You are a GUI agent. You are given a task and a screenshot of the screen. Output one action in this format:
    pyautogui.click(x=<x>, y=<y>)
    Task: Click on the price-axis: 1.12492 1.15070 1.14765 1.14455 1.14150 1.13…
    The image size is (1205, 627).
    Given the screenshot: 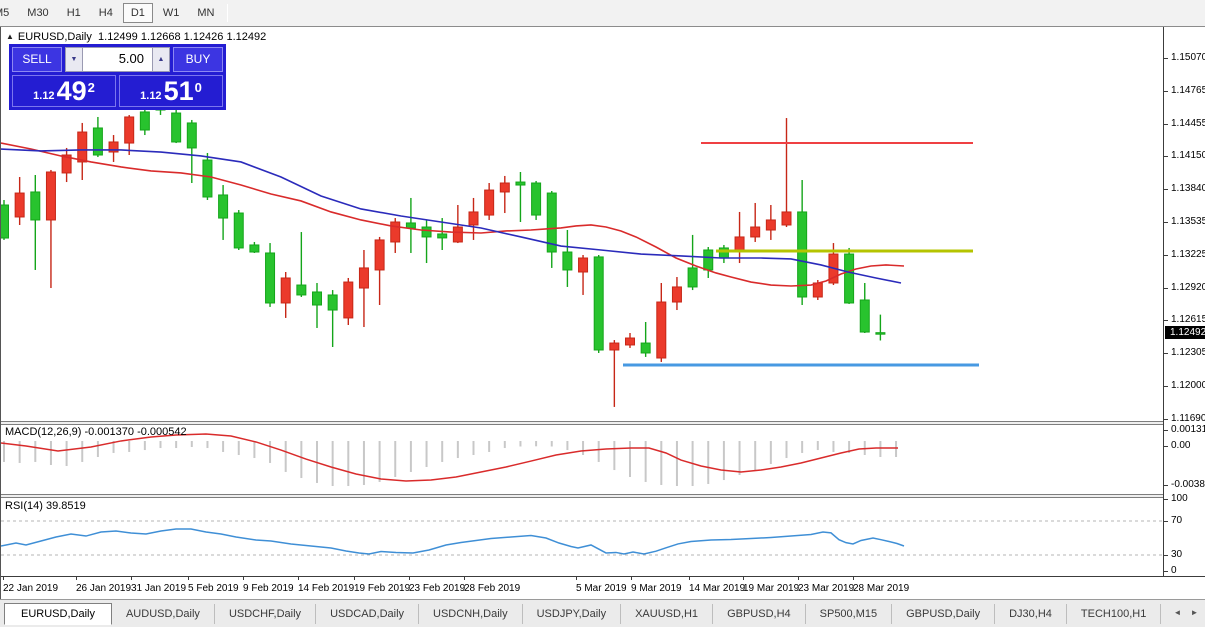 What is the action you would take?
    pyautogui.click(x=1184, y=301)
    